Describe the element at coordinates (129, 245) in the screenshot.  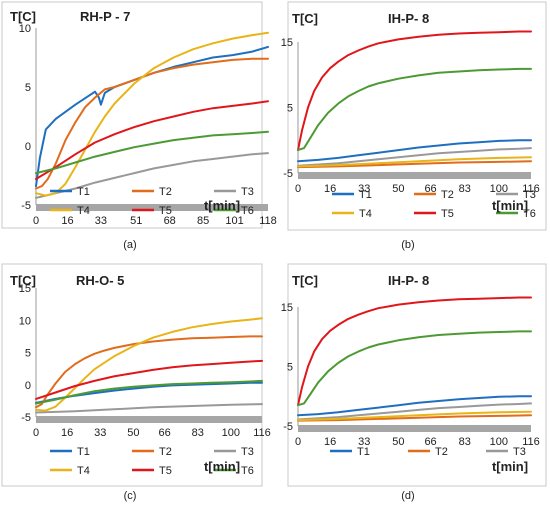
I see `panel-caption: (a)` at that location.